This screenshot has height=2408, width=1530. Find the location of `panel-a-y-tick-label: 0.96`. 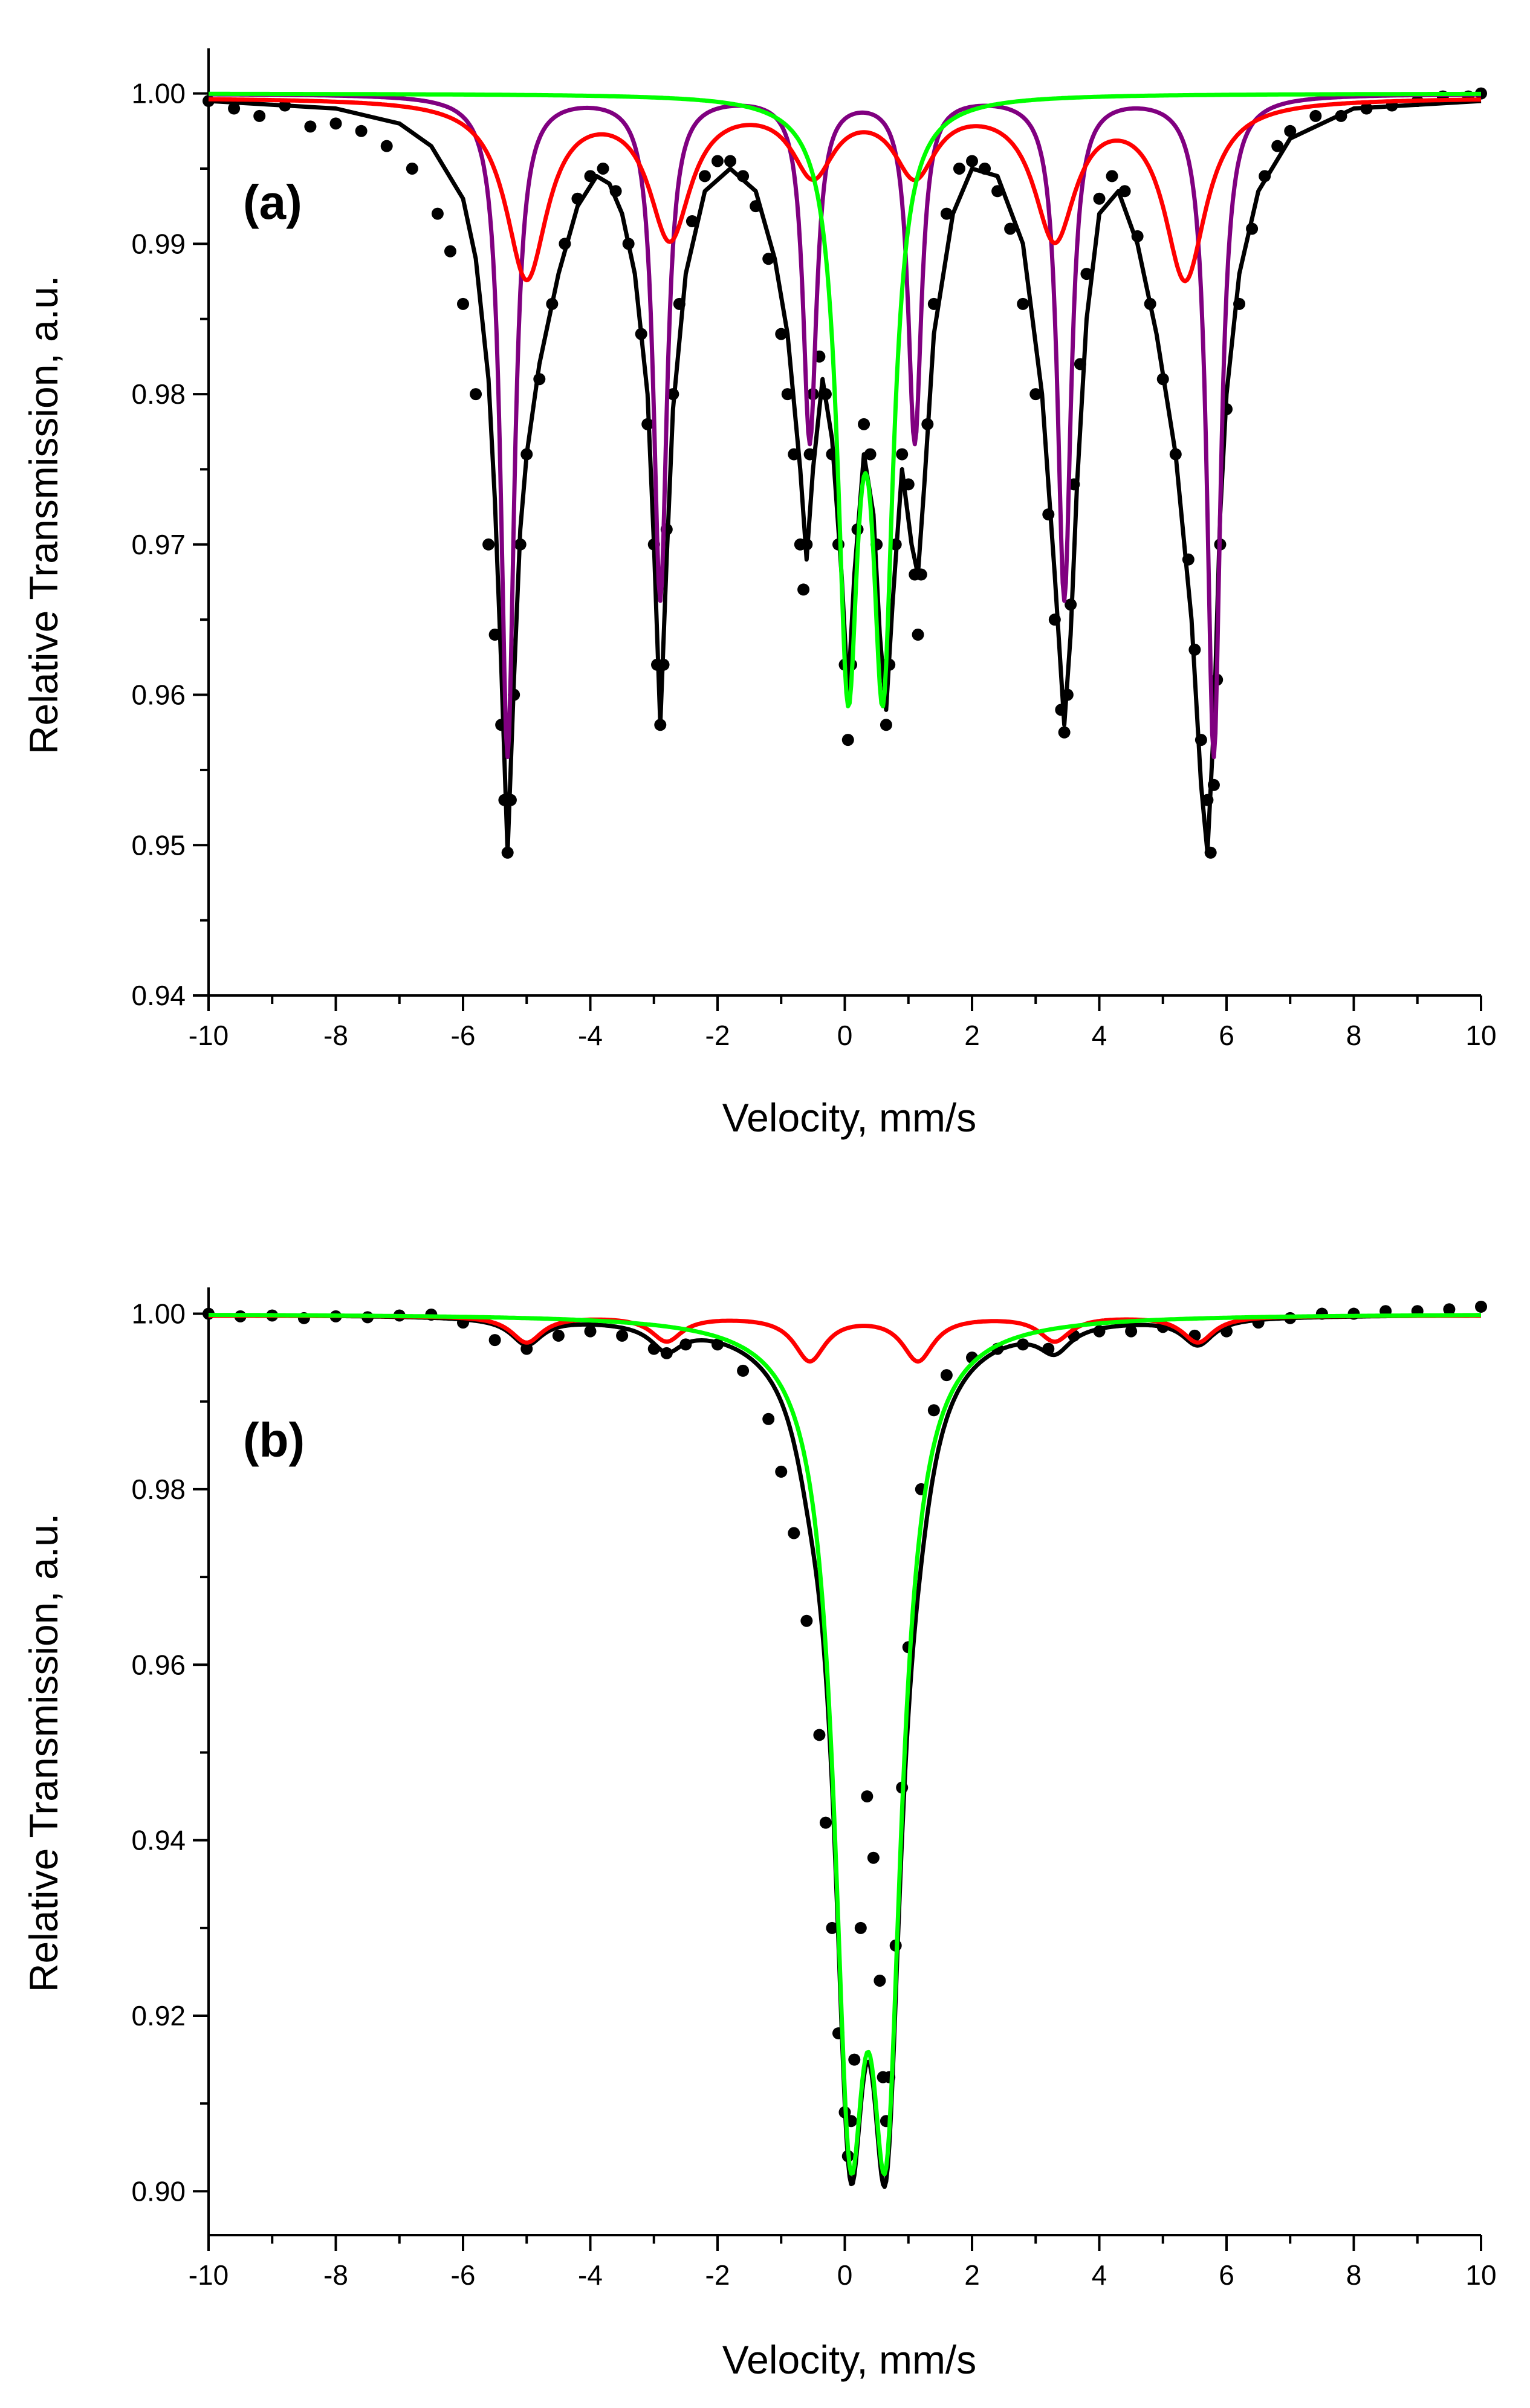

panel-a-y-tick-label: 0.96 is located at coordinates (158, 695).